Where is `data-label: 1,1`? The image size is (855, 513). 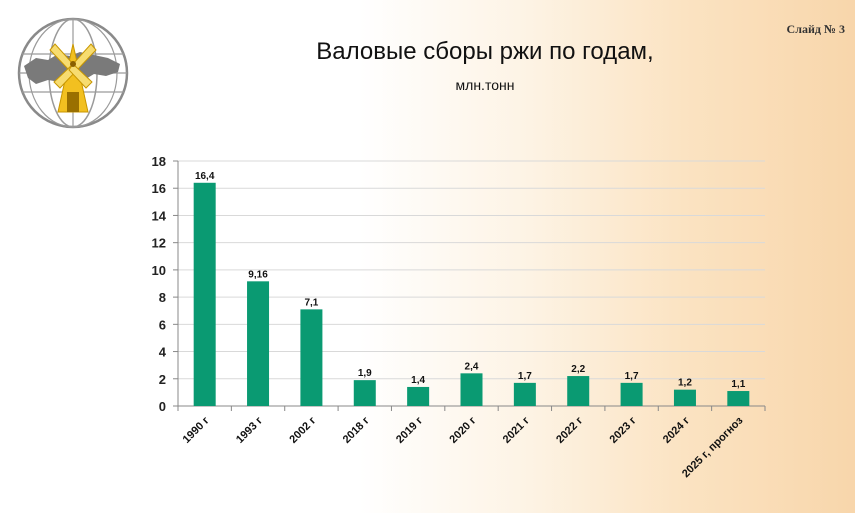
data-label: 1,1 is located at coordinates (738, 384).